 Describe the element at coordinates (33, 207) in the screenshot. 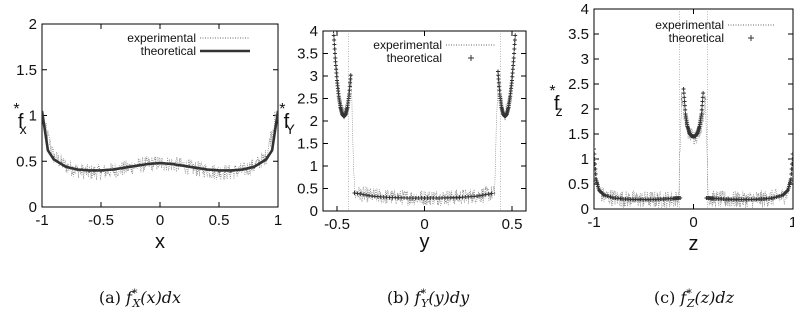

I see `y-tick-label: 0` at that location.